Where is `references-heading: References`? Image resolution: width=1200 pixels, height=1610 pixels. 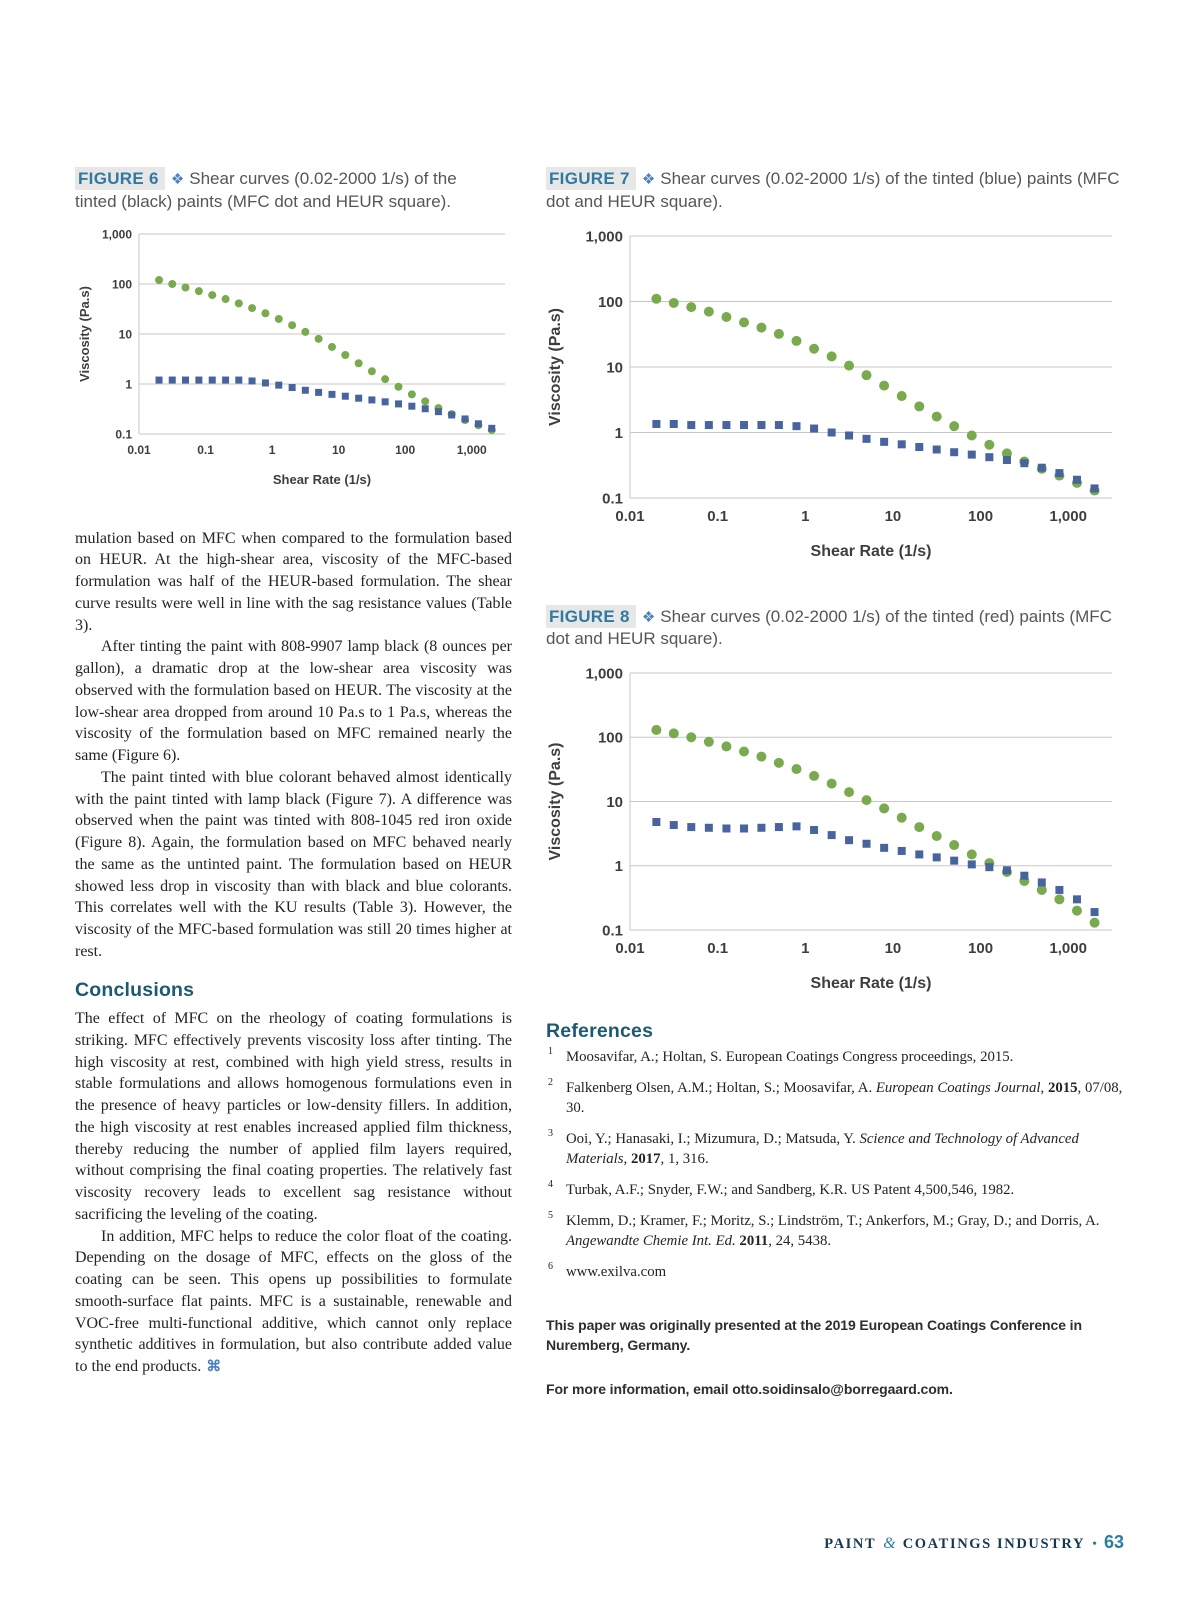 references-heading: References is located at coordinates (600, 1031).